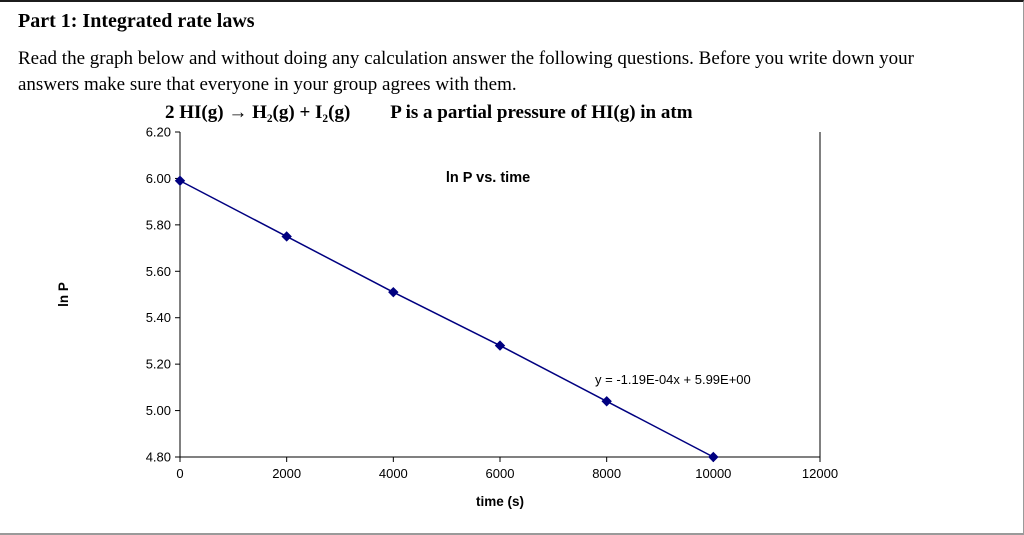 The height and width of the screenshot is (535, 1024). What do you see at coordinates (713, 473) in the screenshot?
I see `x-tick-label: 10000` at bounding box center [713, 473].